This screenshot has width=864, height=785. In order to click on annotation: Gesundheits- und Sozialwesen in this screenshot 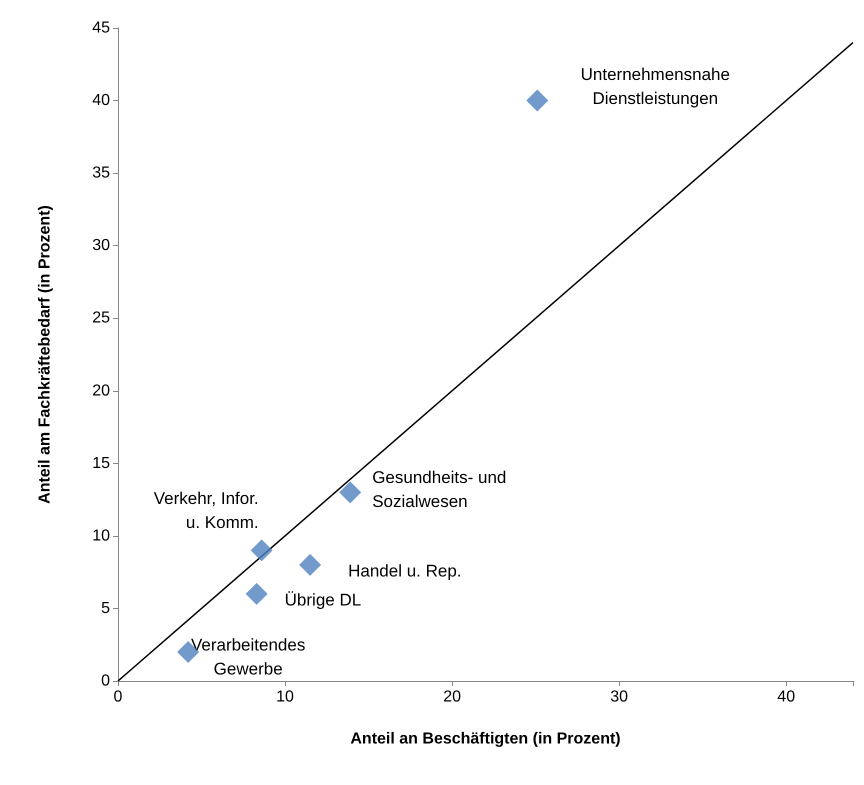, I will do `click(439, 489)`.